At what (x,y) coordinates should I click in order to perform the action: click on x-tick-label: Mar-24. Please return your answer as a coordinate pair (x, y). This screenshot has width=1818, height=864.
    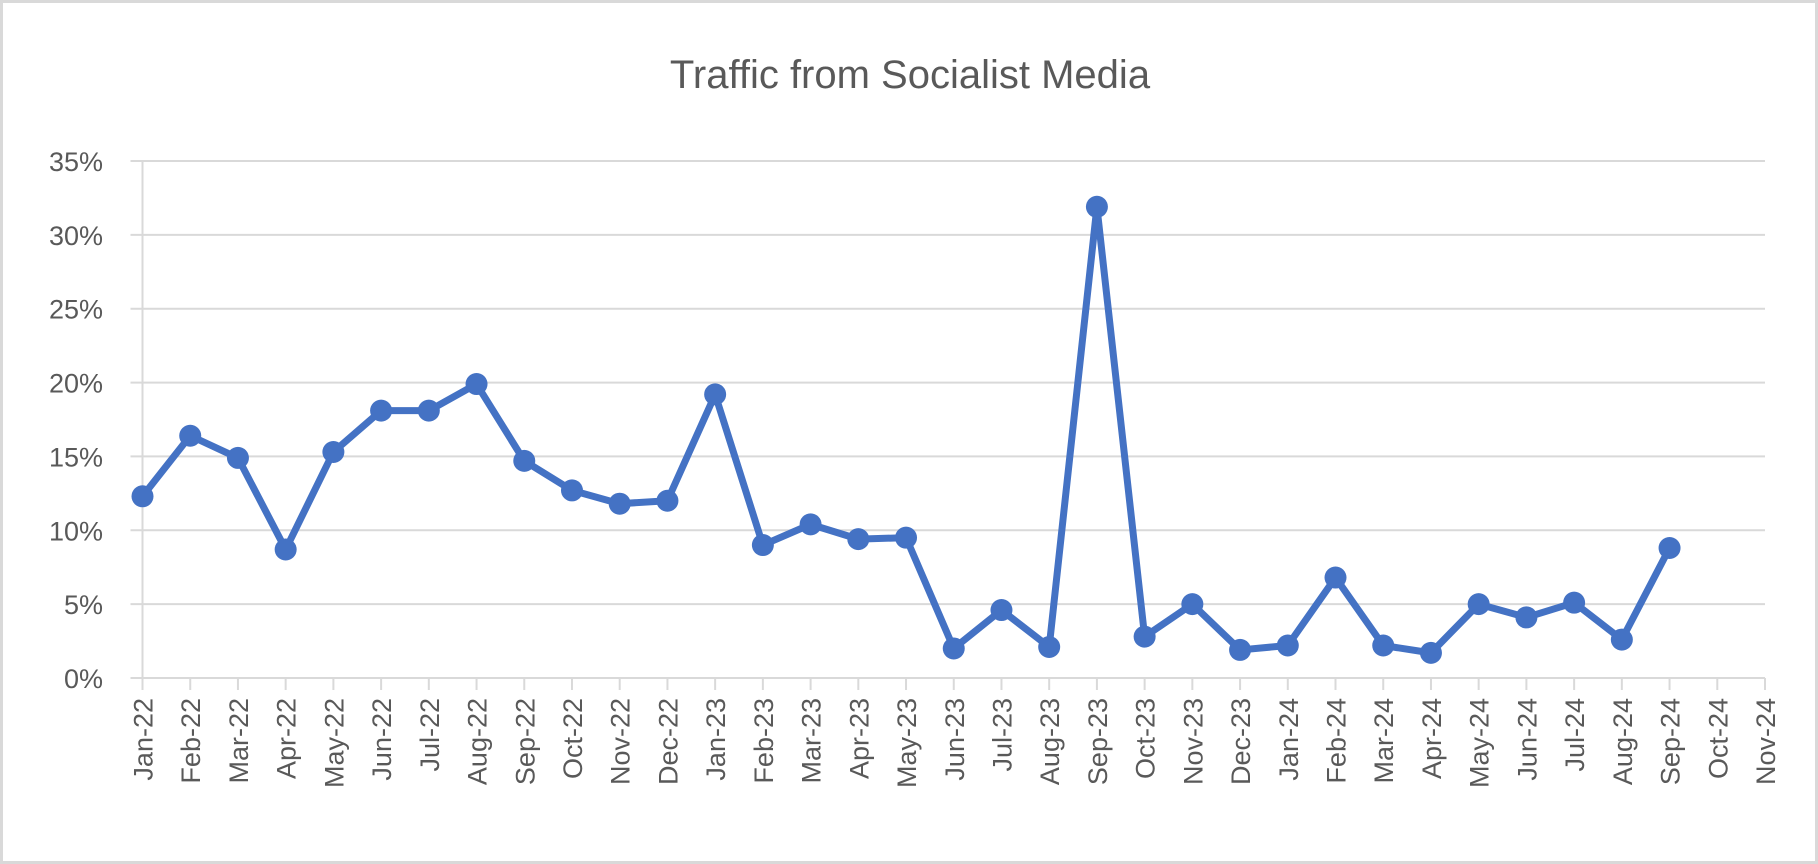
    Looking at the image, I should click on (1384, 741).